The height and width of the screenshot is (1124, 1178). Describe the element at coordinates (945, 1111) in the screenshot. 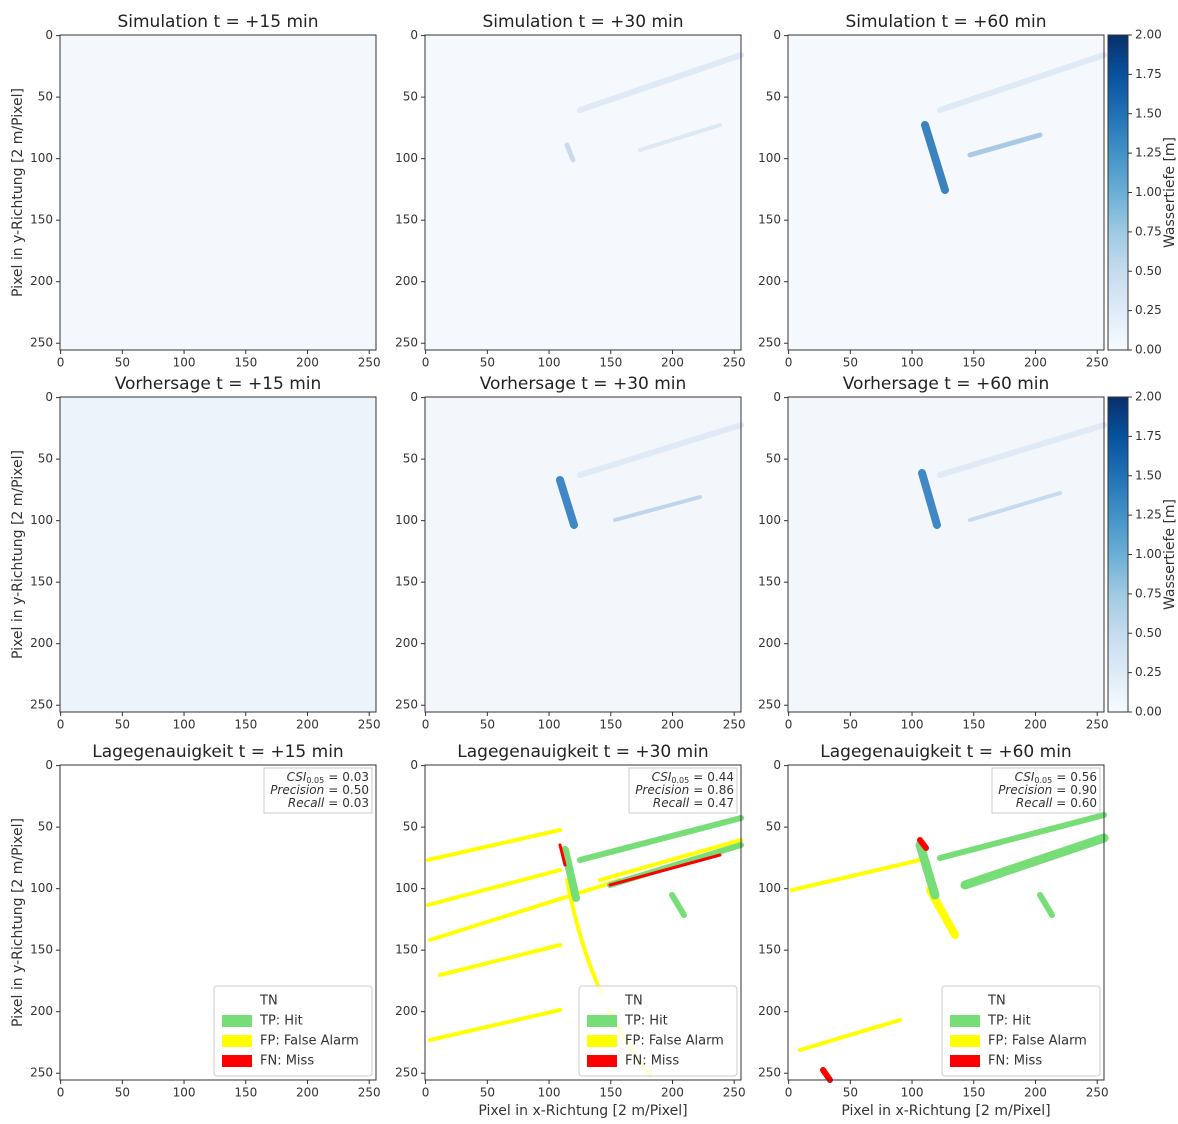

I see `x-axis-label: Pixel in x-Richtung [2 m/Pixel]` at that location.